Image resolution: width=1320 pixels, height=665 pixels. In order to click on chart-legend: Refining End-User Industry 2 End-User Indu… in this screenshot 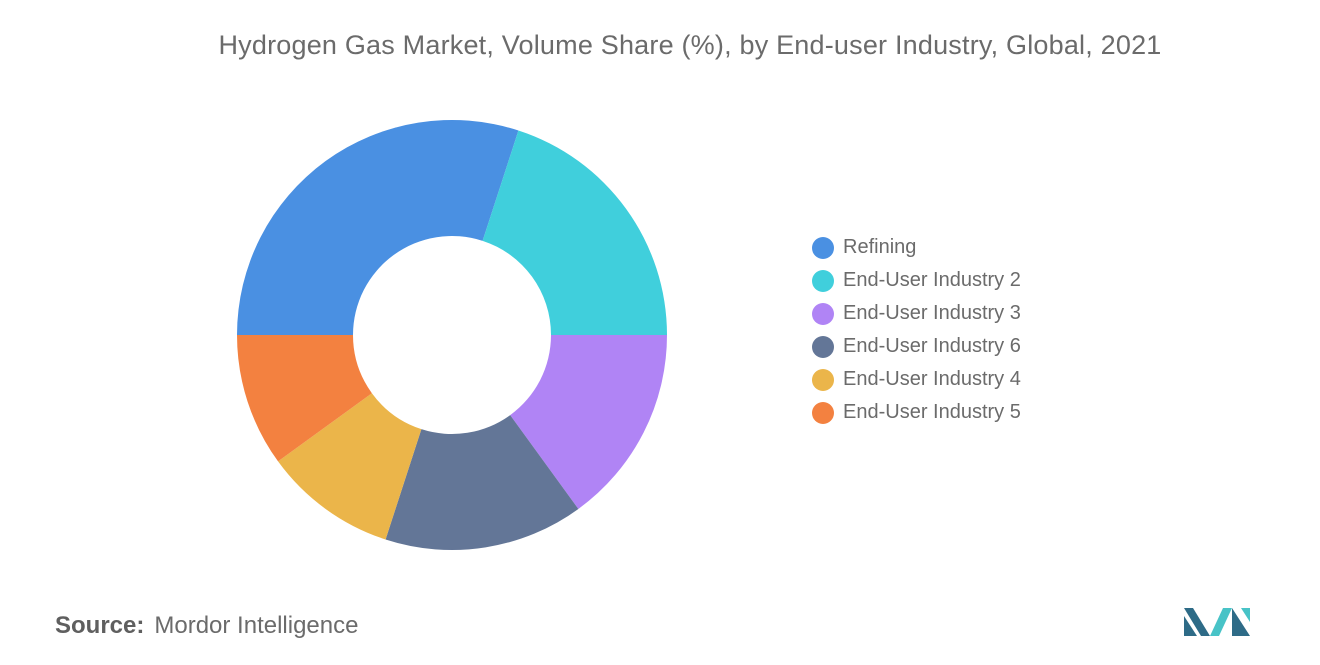, I will do `click(916, 330)`.